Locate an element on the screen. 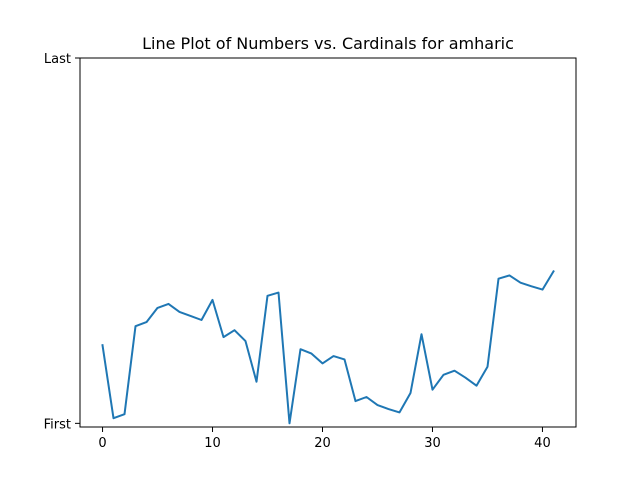 This screenshot has width=640, height=480. x-tick-label: 20 is located at coordinates (322, 443).